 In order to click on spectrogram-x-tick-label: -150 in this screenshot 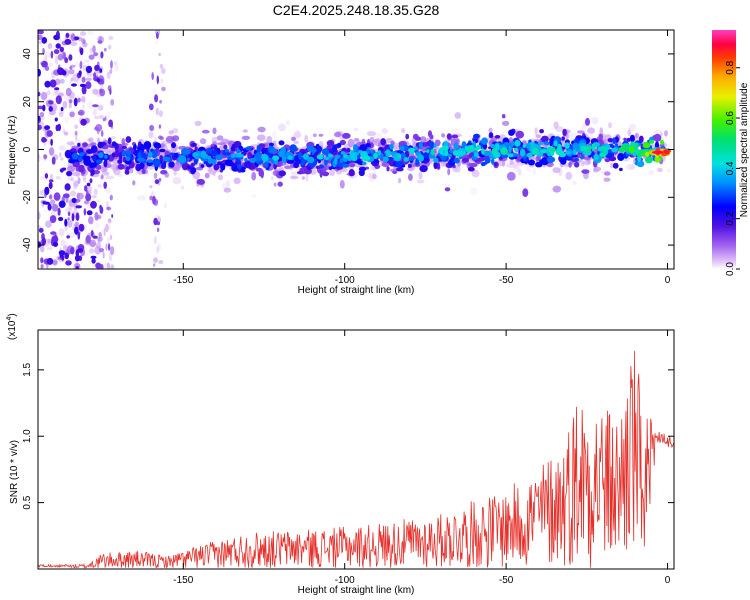, I will do `click(183, 280)`.